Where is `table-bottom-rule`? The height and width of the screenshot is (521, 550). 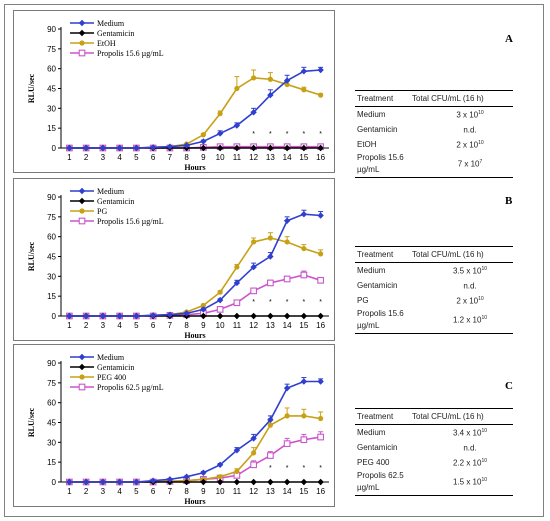
table-bottom-rule is located at coordinates (434, 495).